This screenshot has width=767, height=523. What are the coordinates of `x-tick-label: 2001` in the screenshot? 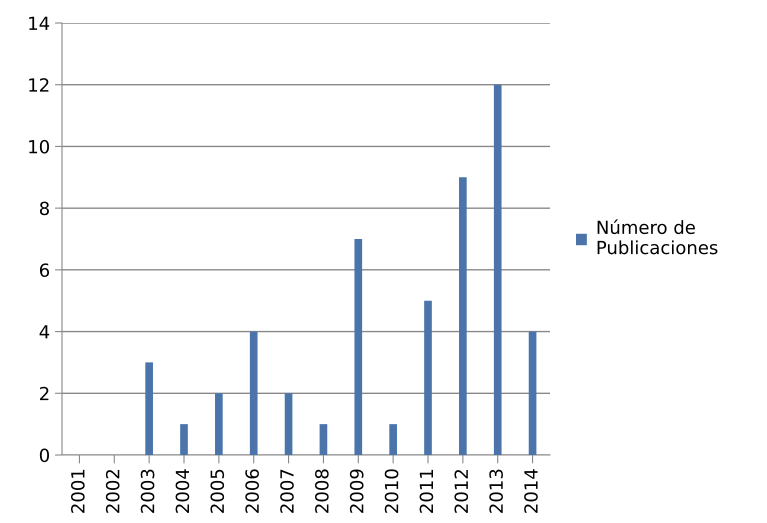 It's located at (78, 491).